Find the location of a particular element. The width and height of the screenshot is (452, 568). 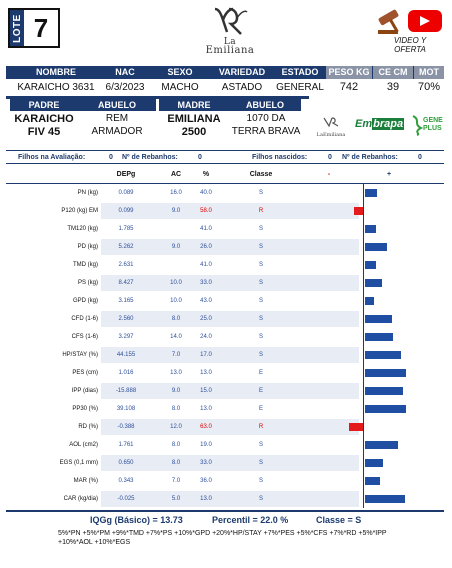

nascidos-value: 0 is located at coordinates (330, 157).